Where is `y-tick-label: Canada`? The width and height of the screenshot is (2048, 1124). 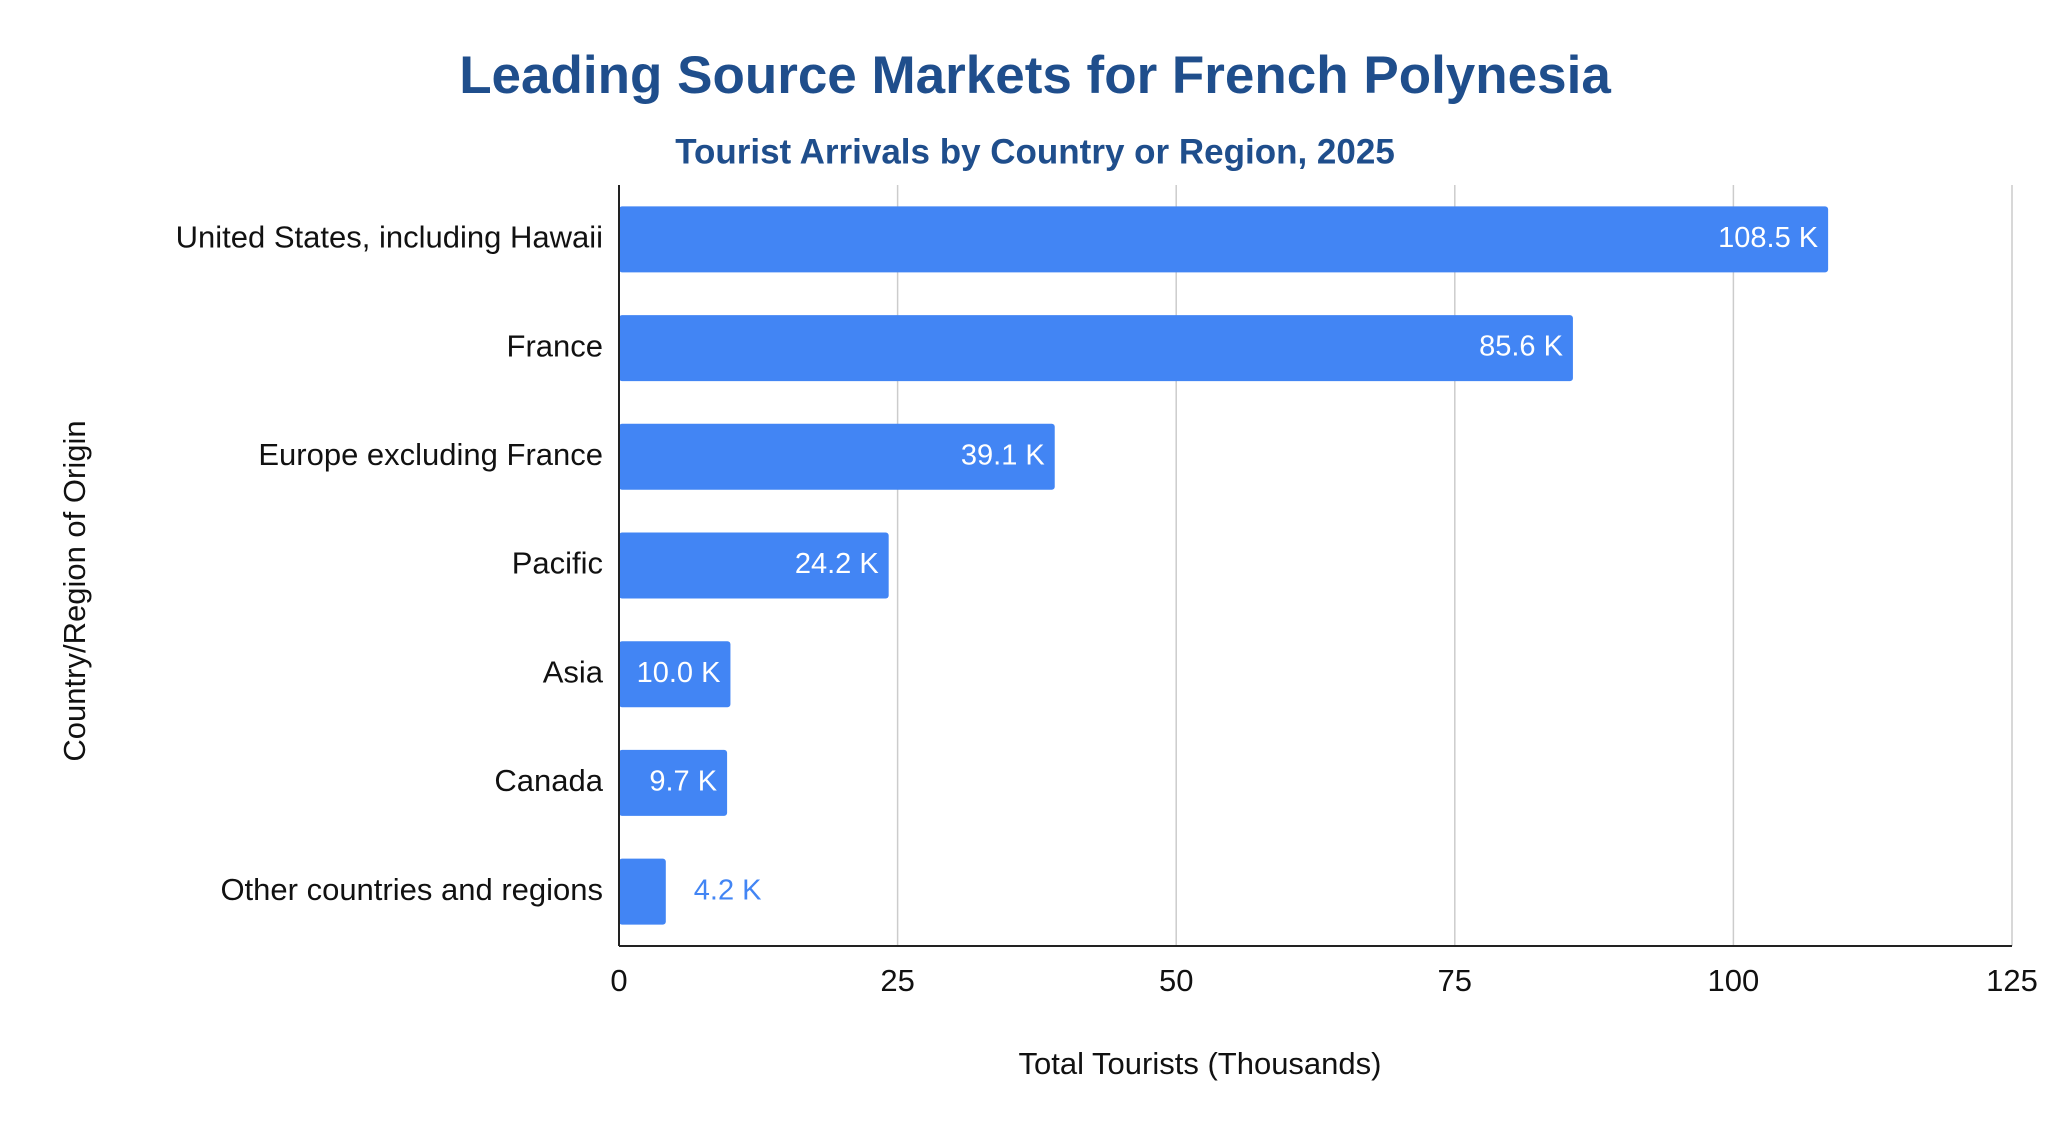
y-tick-label: Canada is located at coordinates (548, 780).